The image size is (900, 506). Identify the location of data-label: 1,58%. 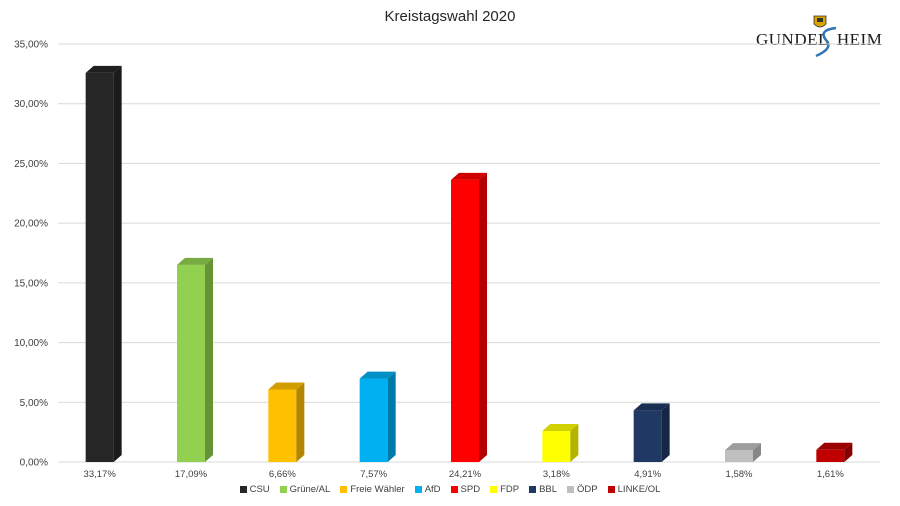
(739, 474).